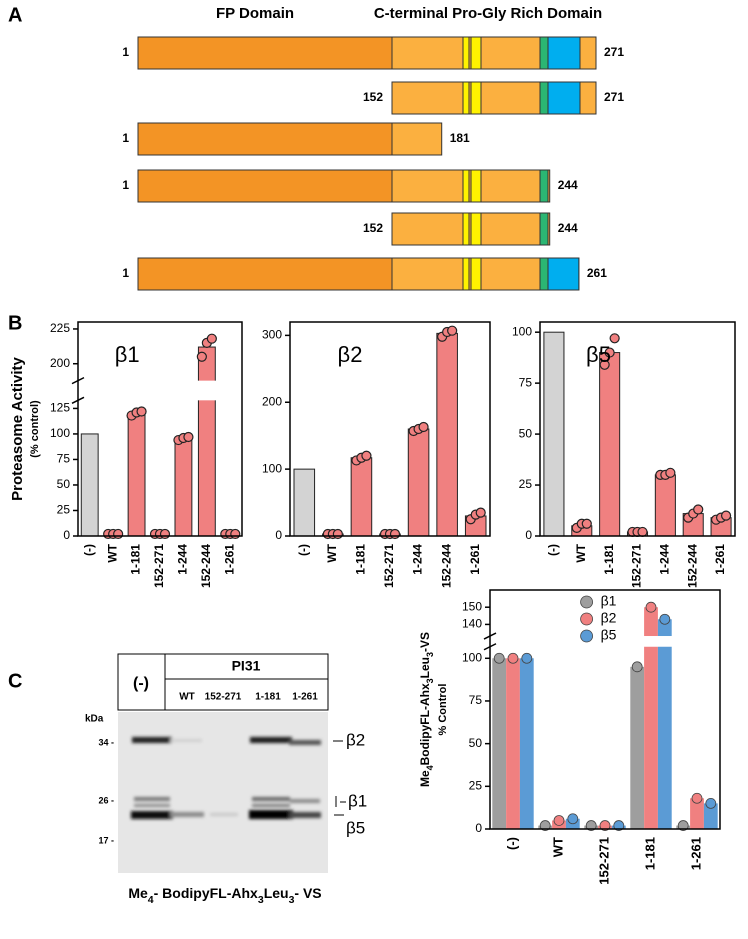 The height and width of the screenshot is (939, 748). I want to click on x-tick-label: 1-181, so click(649, 853).